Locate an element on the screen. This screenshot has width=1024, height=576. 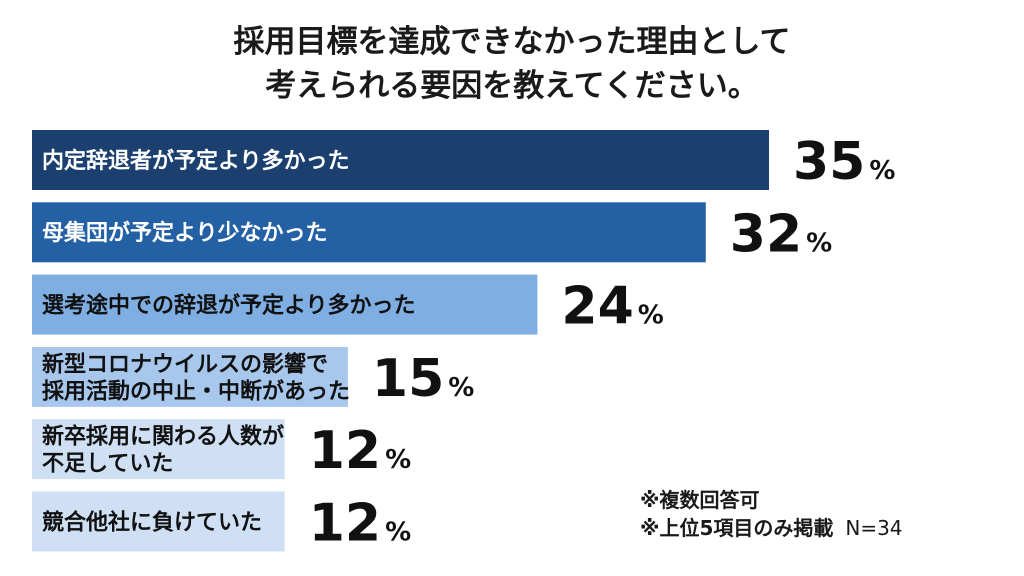
category-label-3: 選考途中での辞退が予定より多かった is located at coordinates (229, 306).